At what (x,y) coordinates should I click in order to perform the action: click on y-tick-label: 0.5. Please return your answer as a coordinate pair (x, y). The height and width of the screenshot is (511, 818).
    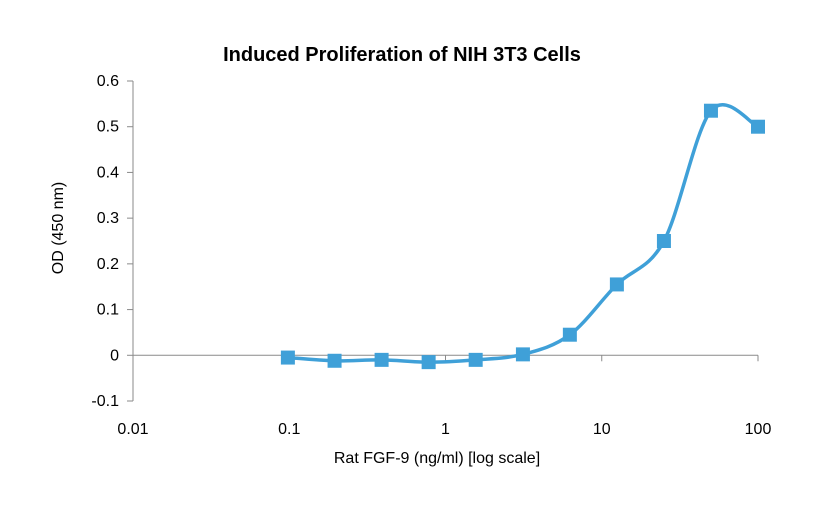
    Looking at the image, I should click on (108, 127).